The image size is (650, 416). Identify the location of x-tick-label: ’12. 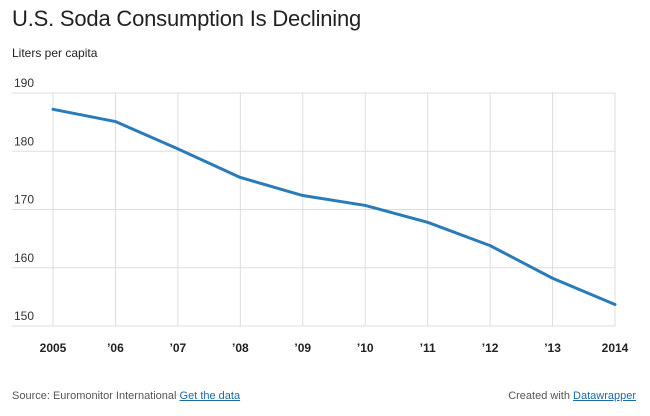
(490, 348).